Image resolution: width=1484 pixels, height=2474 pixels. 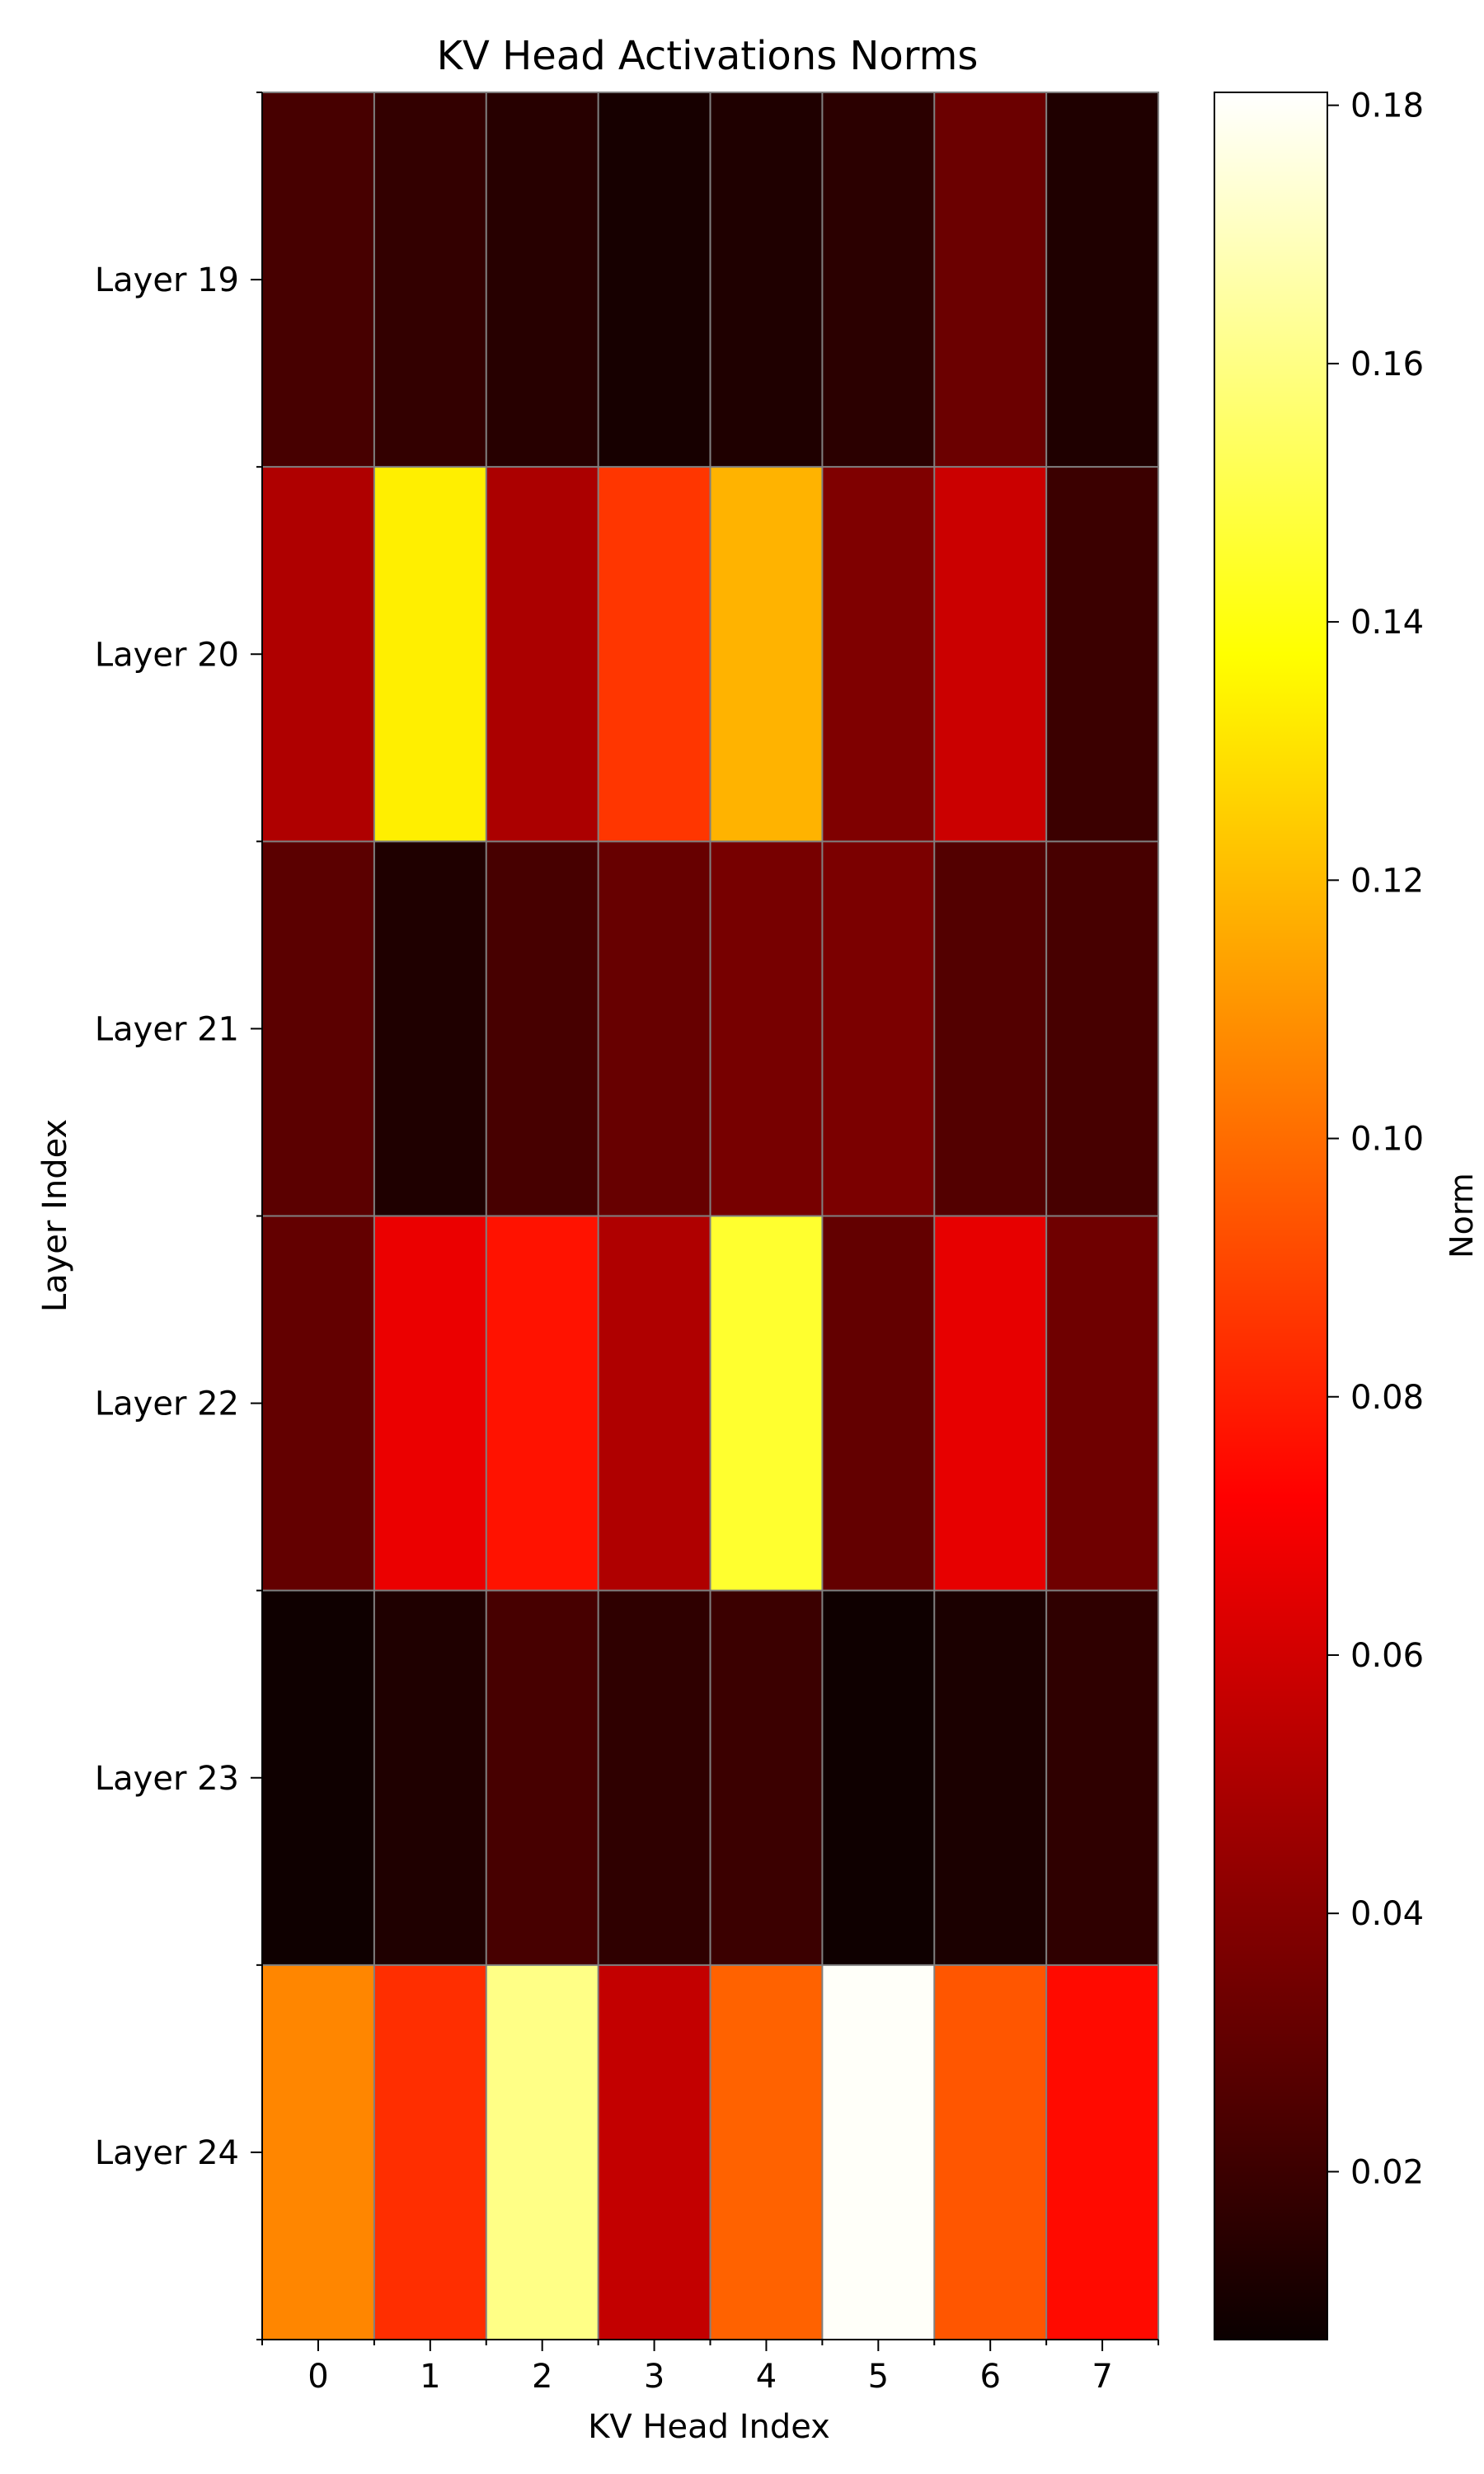 I want to click on colorbar-label: Norm, so click(x=1462, y=1215).